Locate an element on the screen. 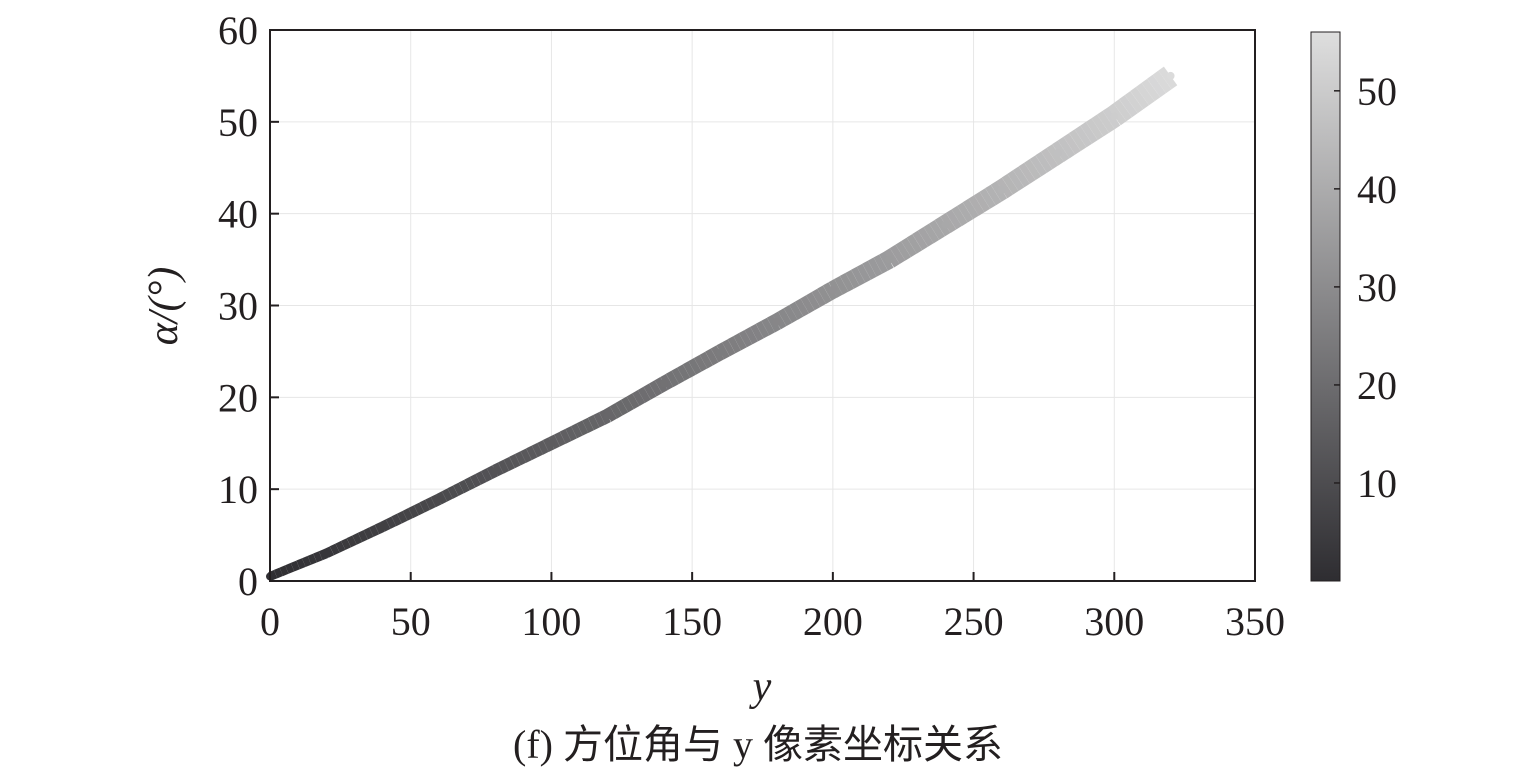 Image resolution: width=1535 pixels, height=780 pixels. x-tick-label: 200 is located at coordinates (833, 621).